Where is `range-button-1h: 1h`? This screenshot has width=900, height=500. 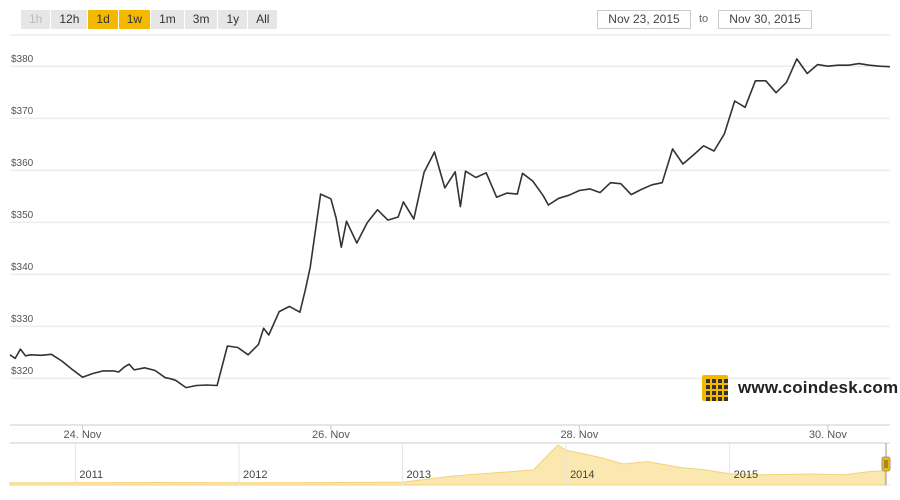 range-button-1h: 1h is located at coordinates (36, 19).